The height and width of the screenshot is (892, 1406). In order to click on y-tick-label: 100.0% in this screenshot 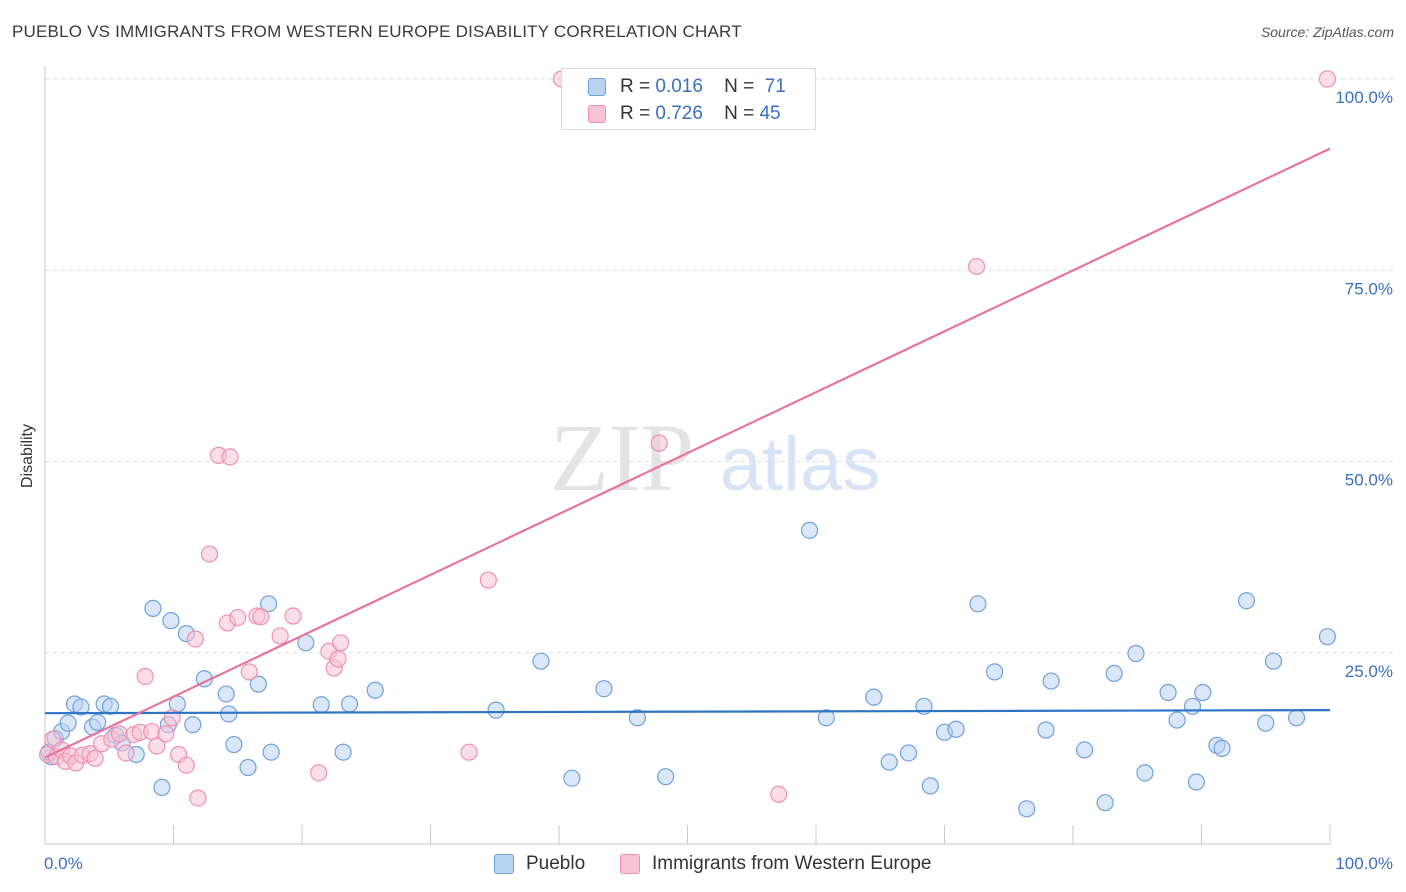, I will do `click(1364, 97)`.